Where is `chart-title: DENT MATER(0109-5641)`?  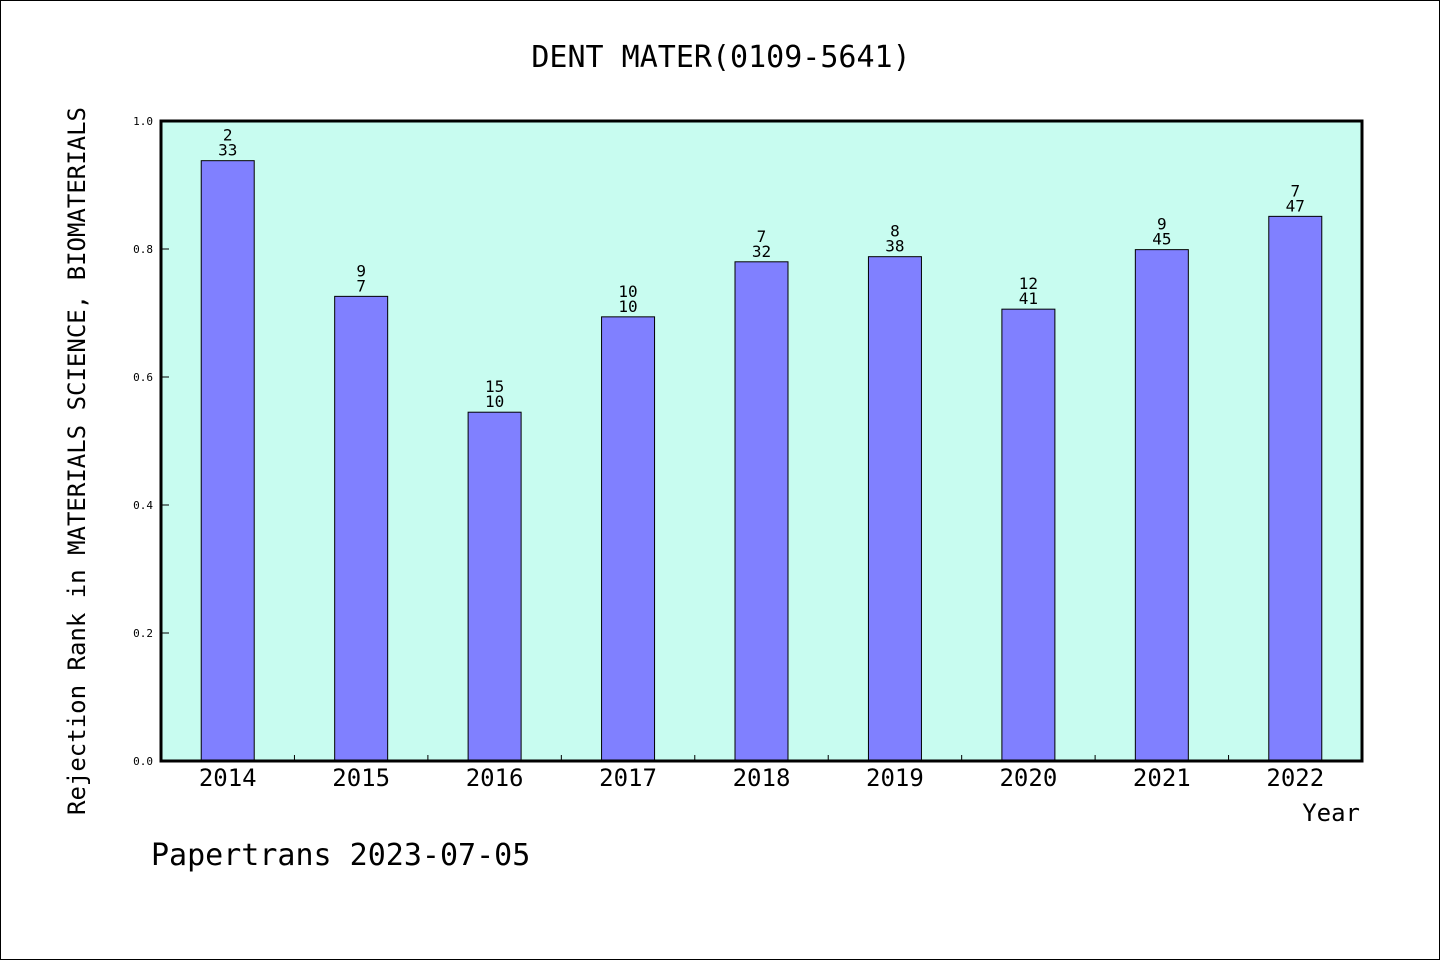 chart-title: DENT MATER(0109-5641) is located at coordinates (720, 57).